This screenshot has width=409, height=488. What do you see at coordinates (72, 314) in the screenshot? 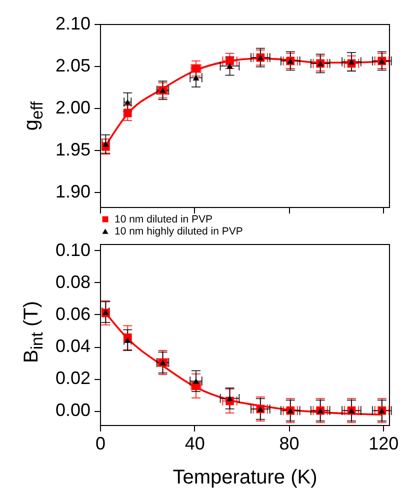
I see `y-tick-label: 0.06` at bounding box center [72, 314].